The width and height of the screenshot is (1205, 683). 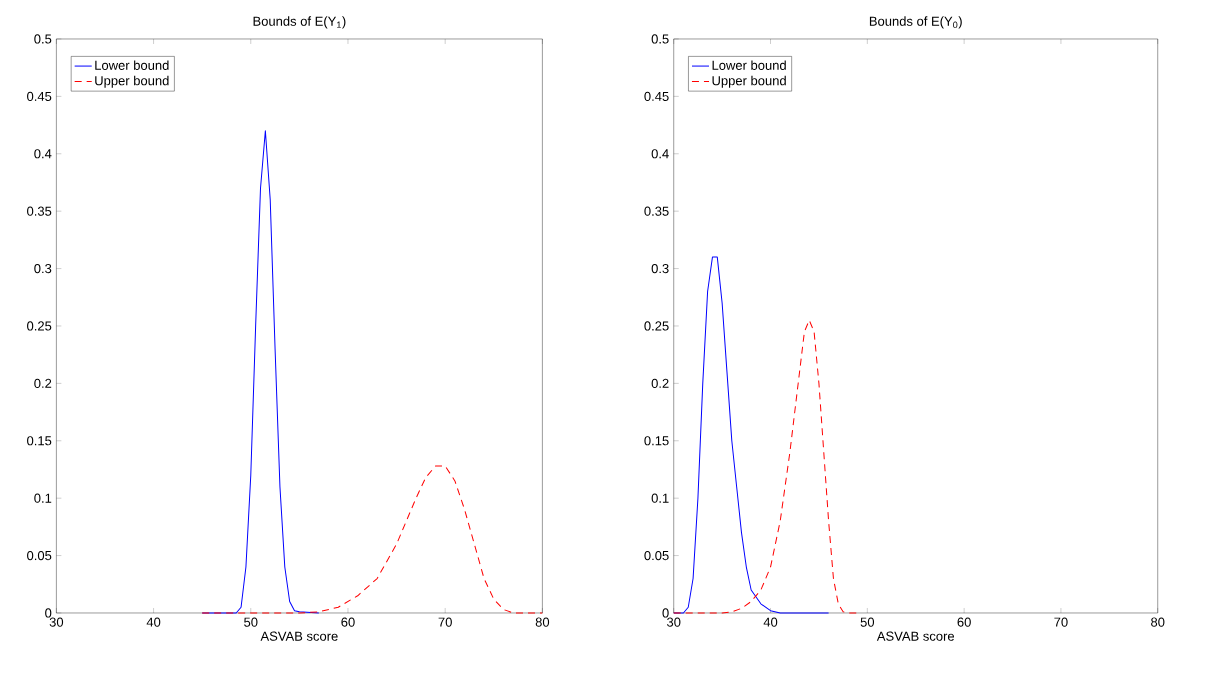 I want to click on chart-title: Bounds of E(Y$_{1}$), so click(x=299, y=22).